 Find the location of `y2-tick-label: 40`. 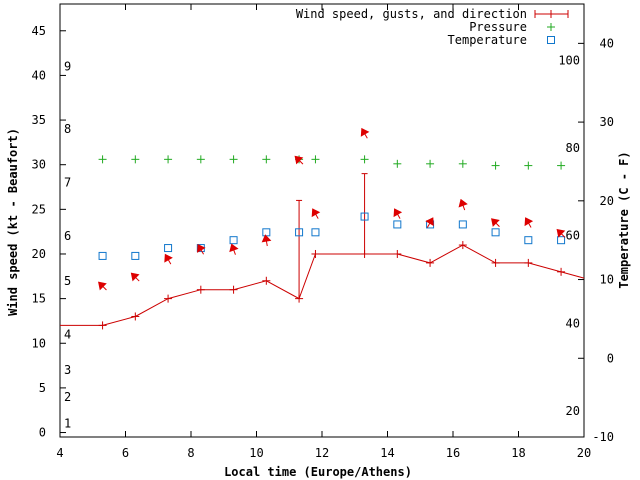

y2-tick-label: 40 is located at coordinates (607, 43).